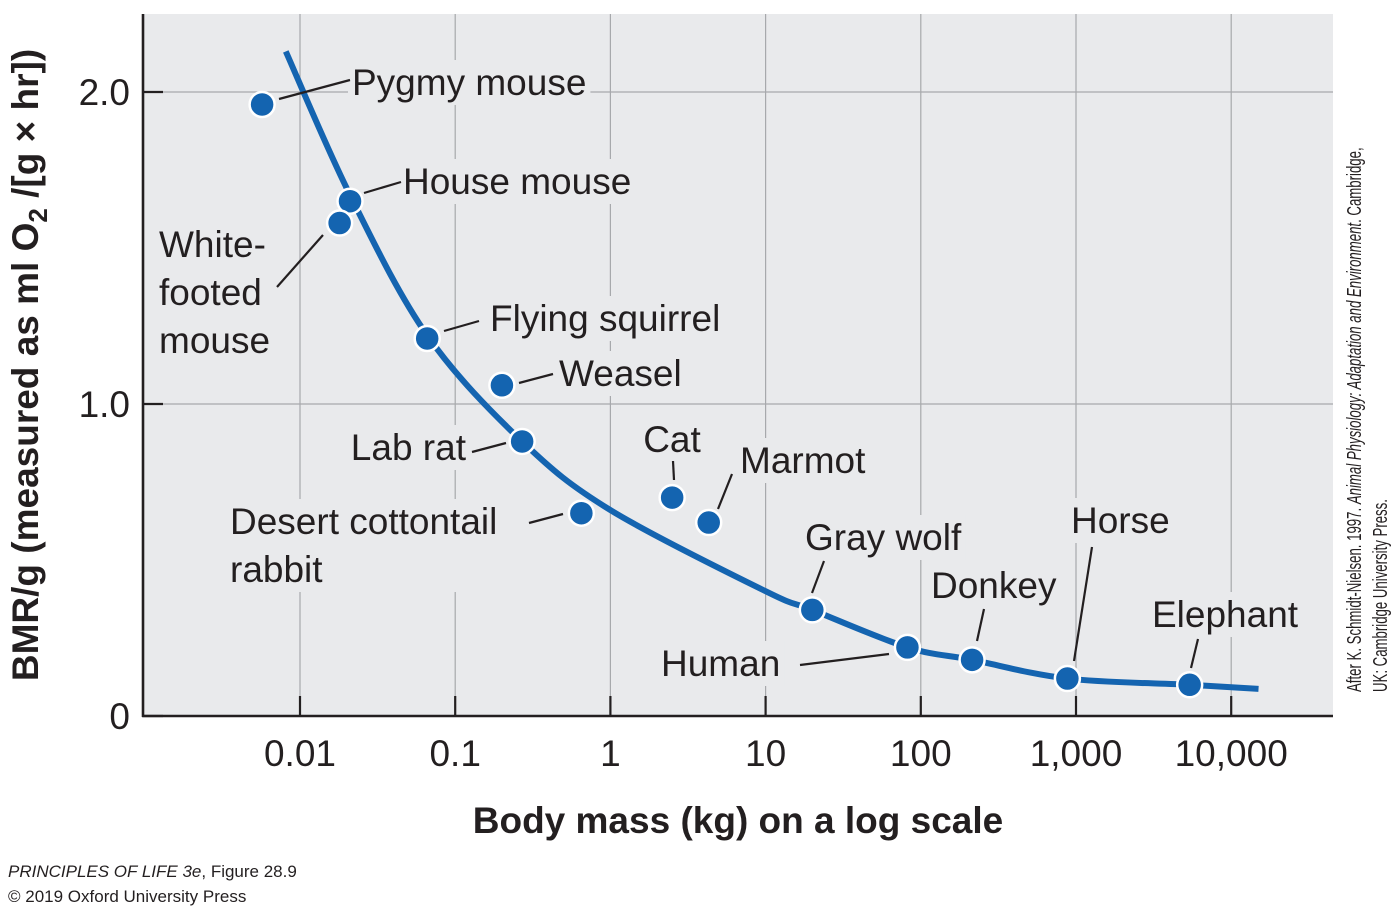  Describe the element at coordinates (708, 522) in the screenshot. I see `data-point-marmot` at that location.